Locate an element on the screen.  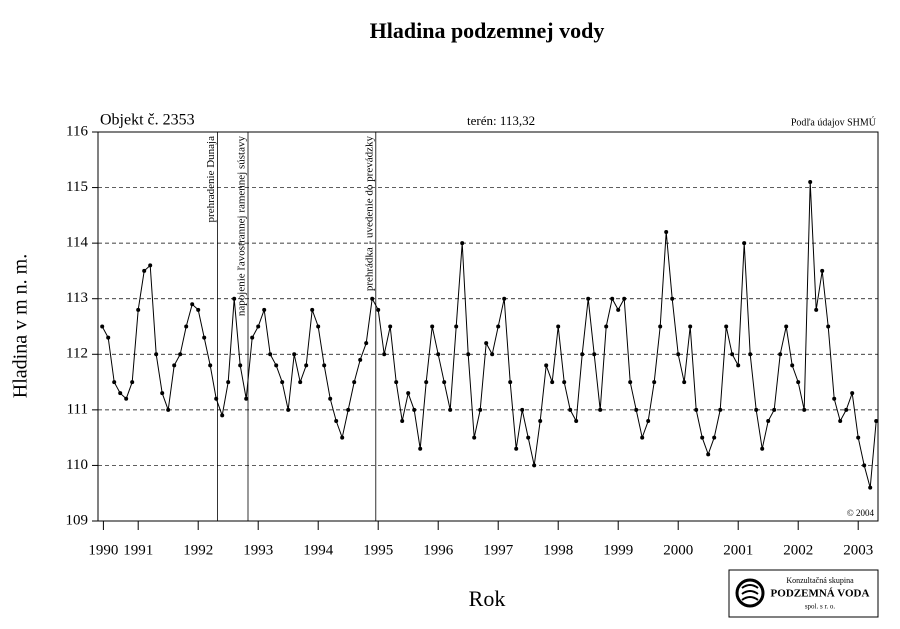
logo-icon is located at coordinates (750, 593).